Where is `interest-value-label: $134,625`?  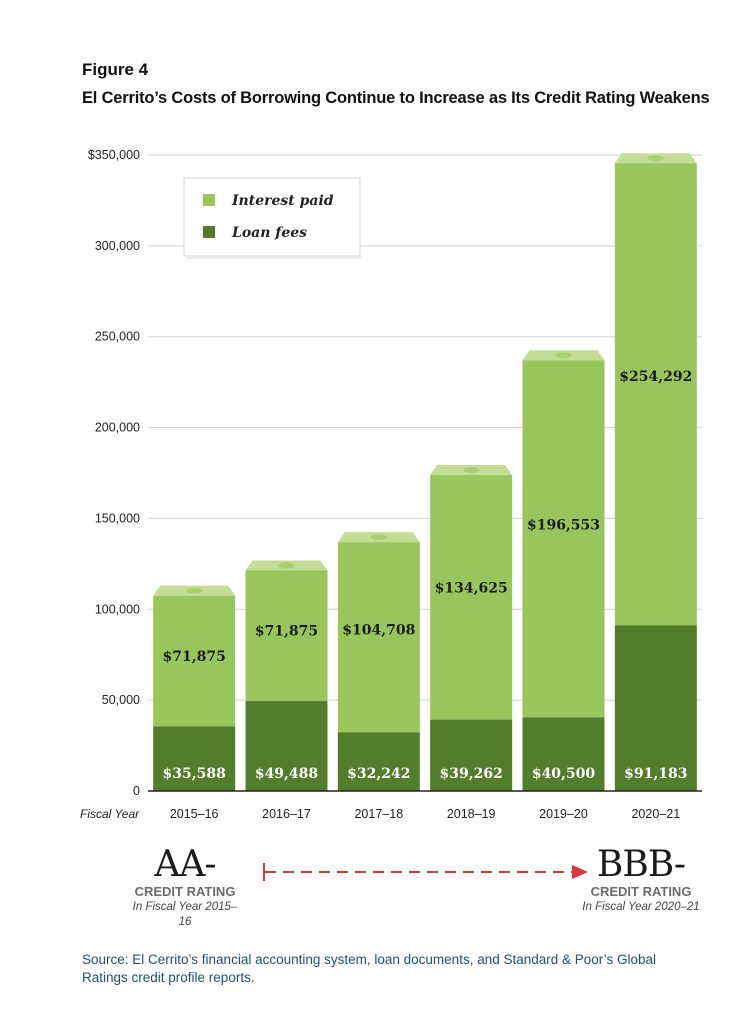
interest-value-label: $134,625 is located at coordinates (471, 589).